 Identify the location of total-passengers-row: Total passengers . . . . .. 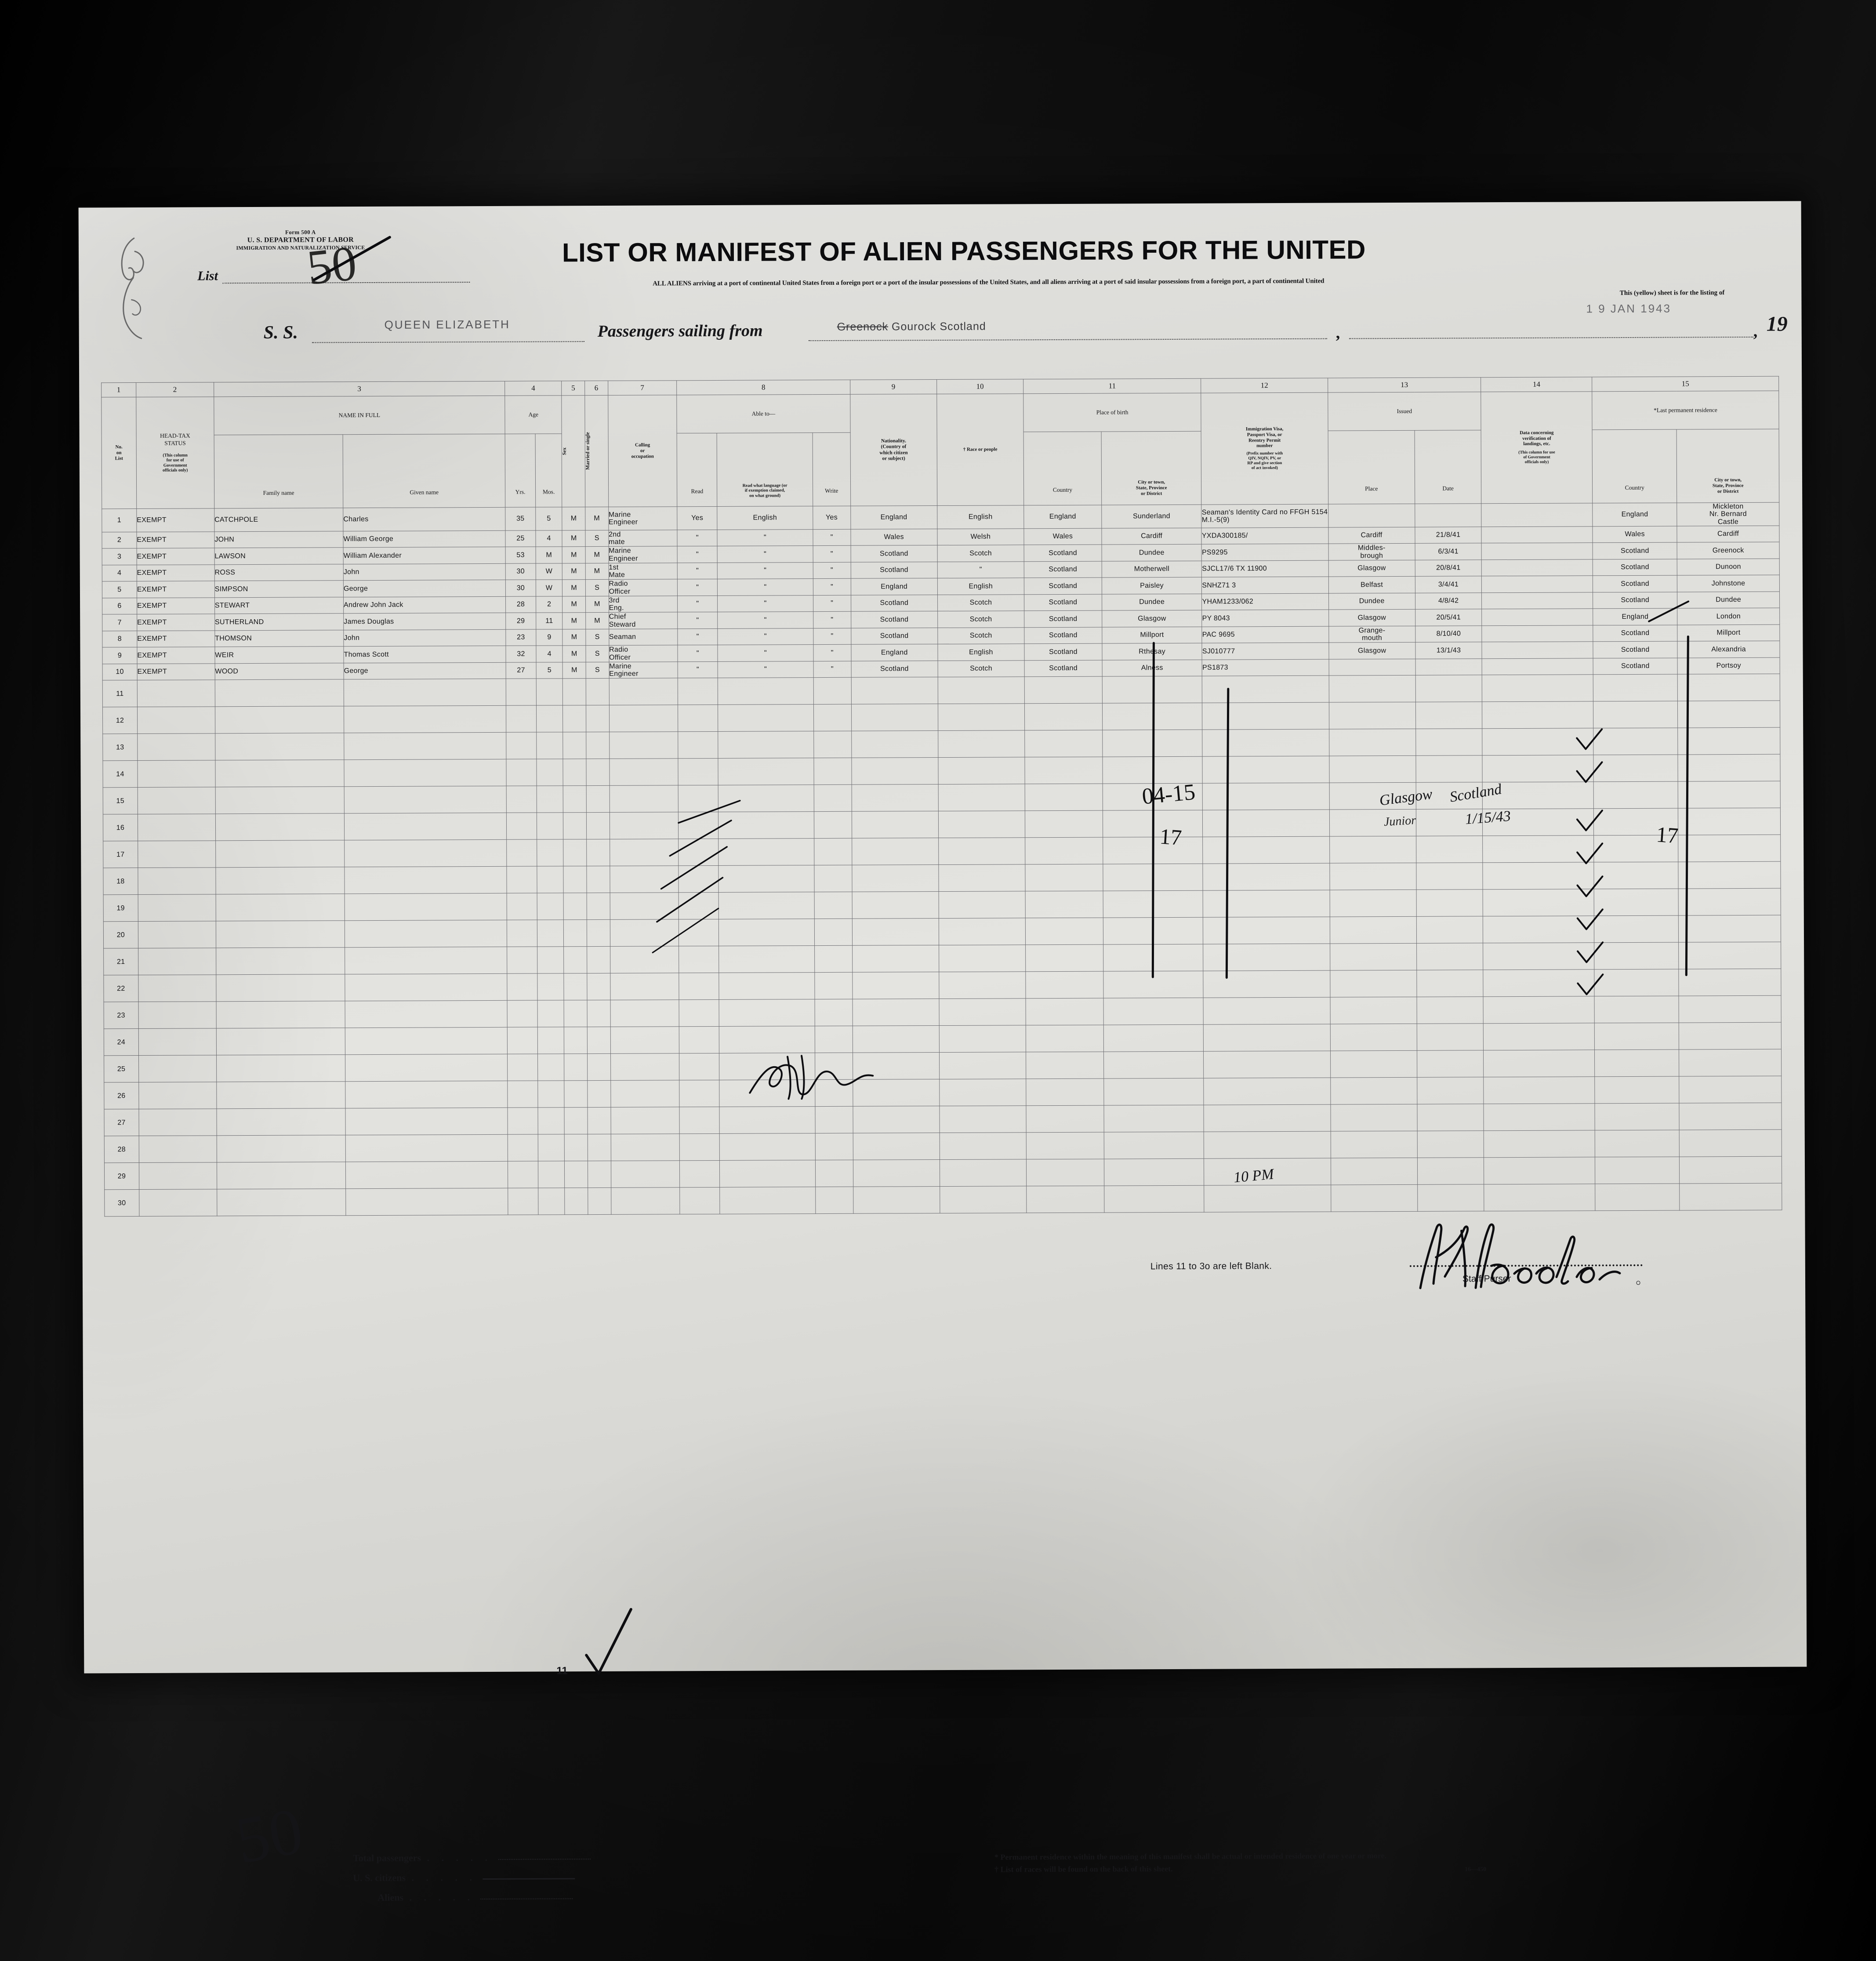
(472, 1858).